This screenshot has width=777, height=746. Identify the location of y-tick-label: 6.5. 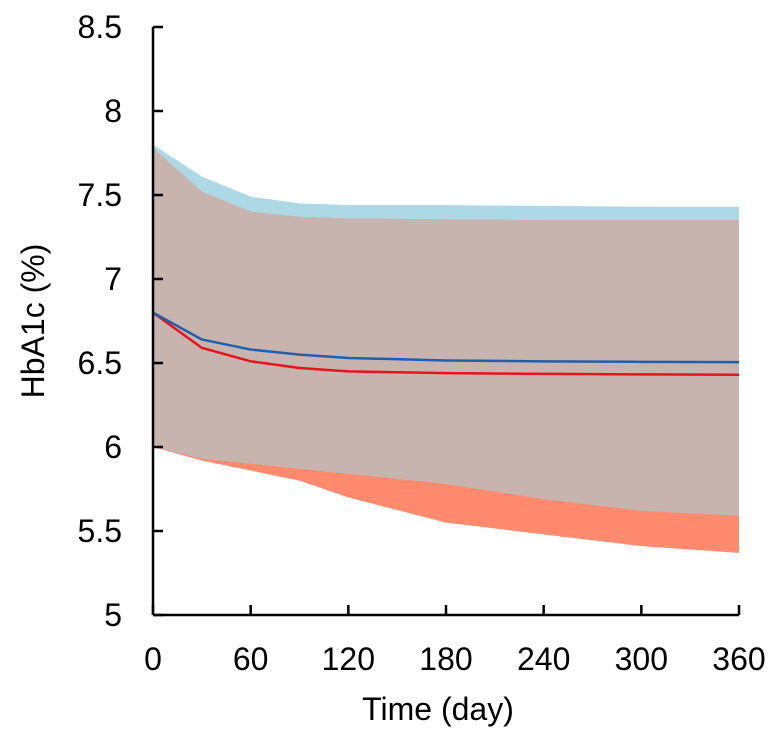
(100, 363).